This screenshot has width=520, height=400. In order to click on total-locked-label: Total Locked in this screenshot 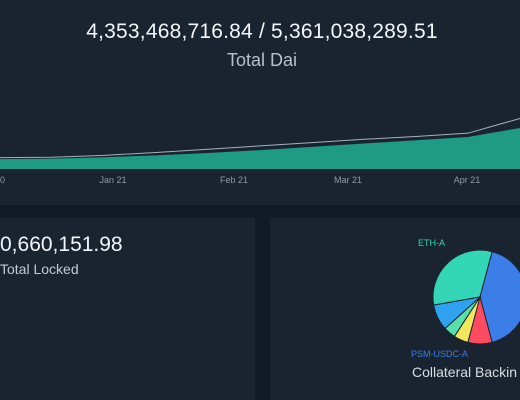, I will do `click(39, 269)`.